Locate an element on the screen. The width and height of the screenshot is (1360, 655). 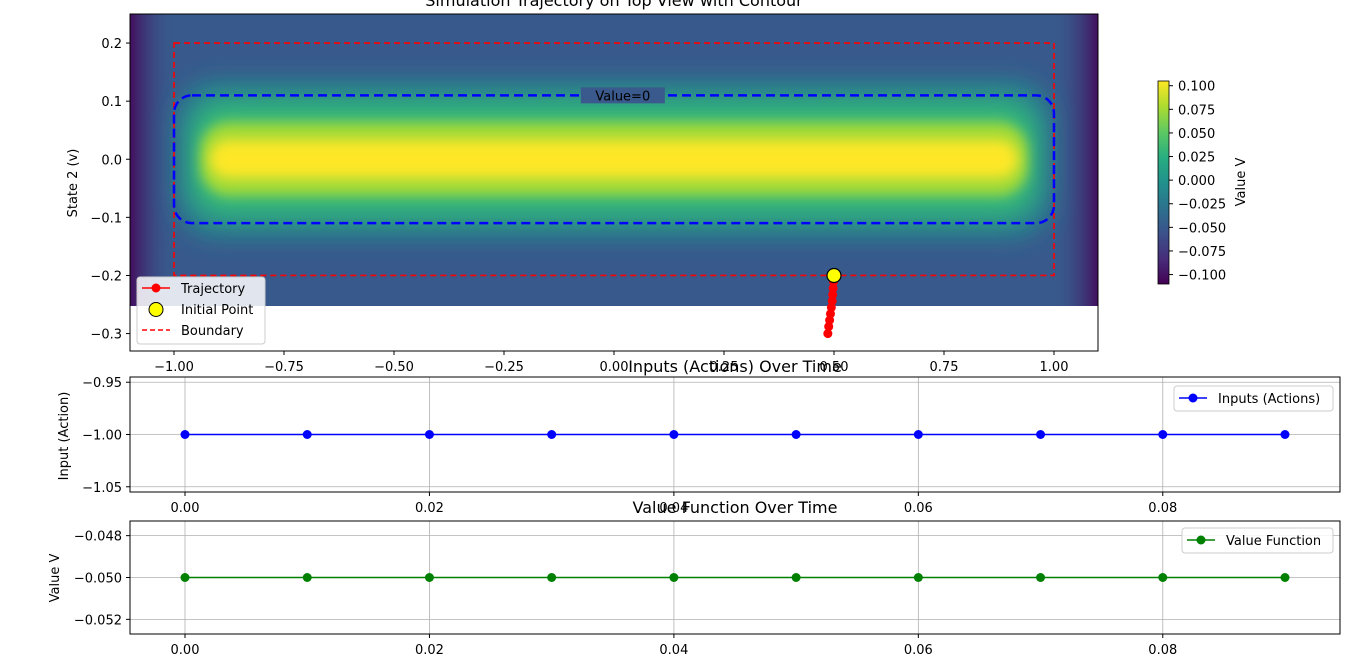
value-legend-label: Value Function is located at coordinates (1273, 541).